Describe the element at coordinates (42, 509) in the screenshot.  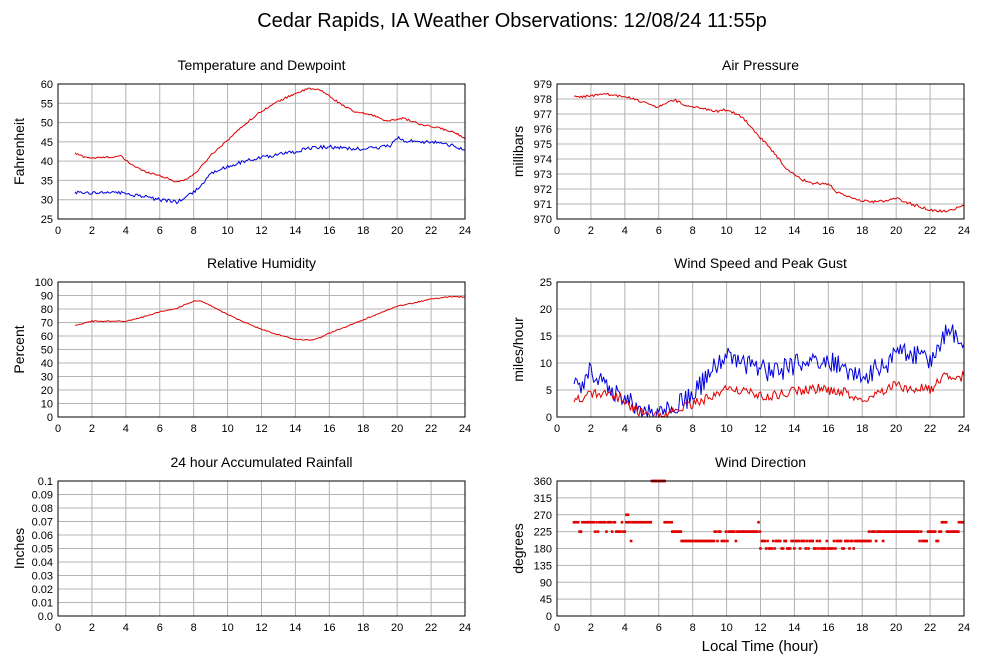
I see `y-tick-label: 0.08` at that location.